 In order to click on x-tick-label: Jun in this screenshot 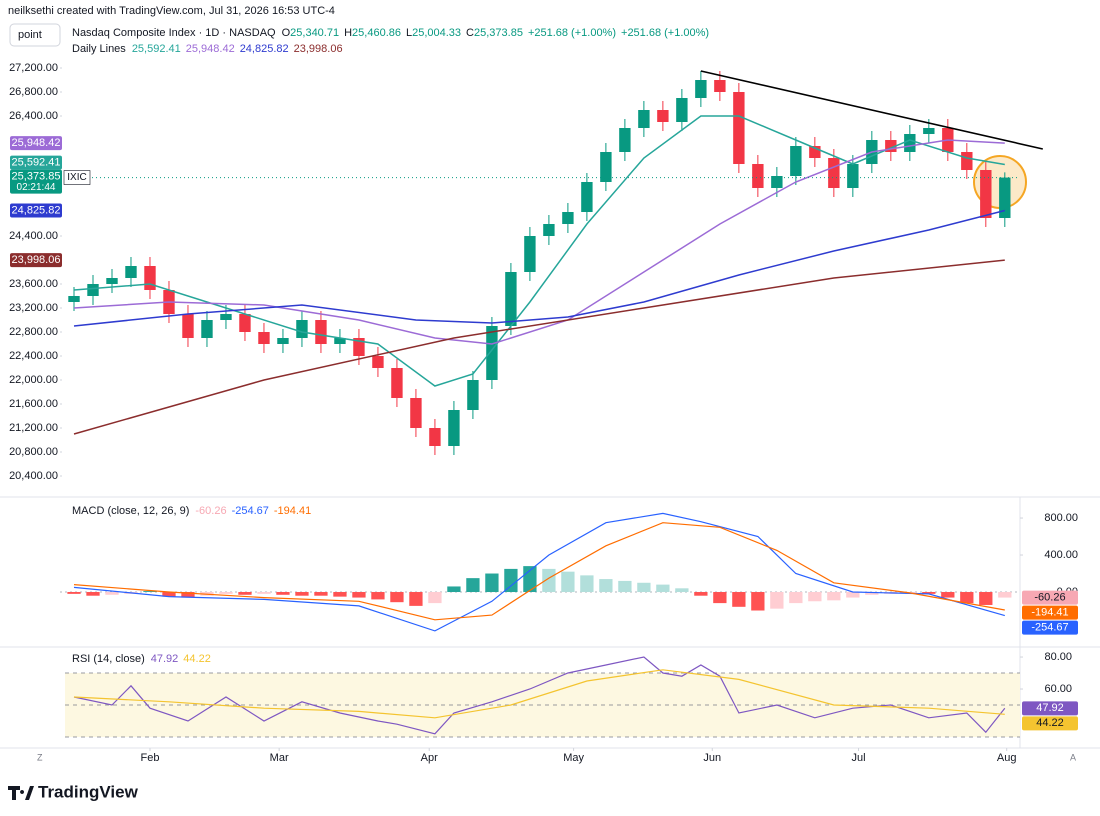, I will do `click(712, 758)`.